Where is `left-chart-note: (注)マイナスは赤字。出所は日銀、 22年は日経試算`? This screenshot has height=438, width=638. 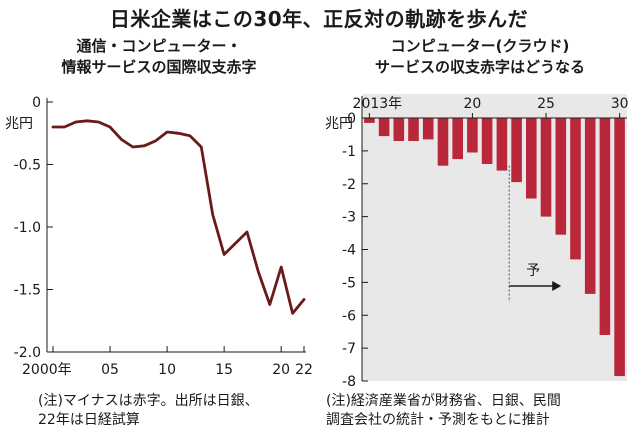 left-chart-note: (注)マイナスは赤字。出所は日銀、 22年は日経試算 is located at coordinates (148, 411).